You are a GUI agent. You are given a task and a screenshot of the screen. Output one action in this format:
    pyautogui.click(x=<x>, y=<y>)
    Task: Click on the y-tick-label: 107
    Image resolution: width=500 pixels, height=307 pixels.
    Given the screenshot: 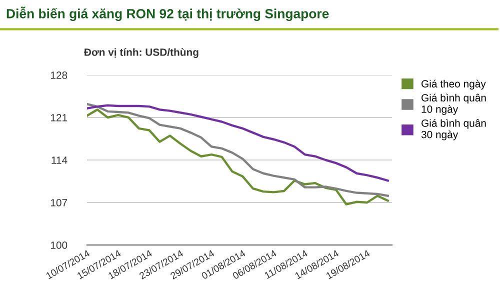 What is the action you would take?
    pyautogui.click(x=59, y=202)
    